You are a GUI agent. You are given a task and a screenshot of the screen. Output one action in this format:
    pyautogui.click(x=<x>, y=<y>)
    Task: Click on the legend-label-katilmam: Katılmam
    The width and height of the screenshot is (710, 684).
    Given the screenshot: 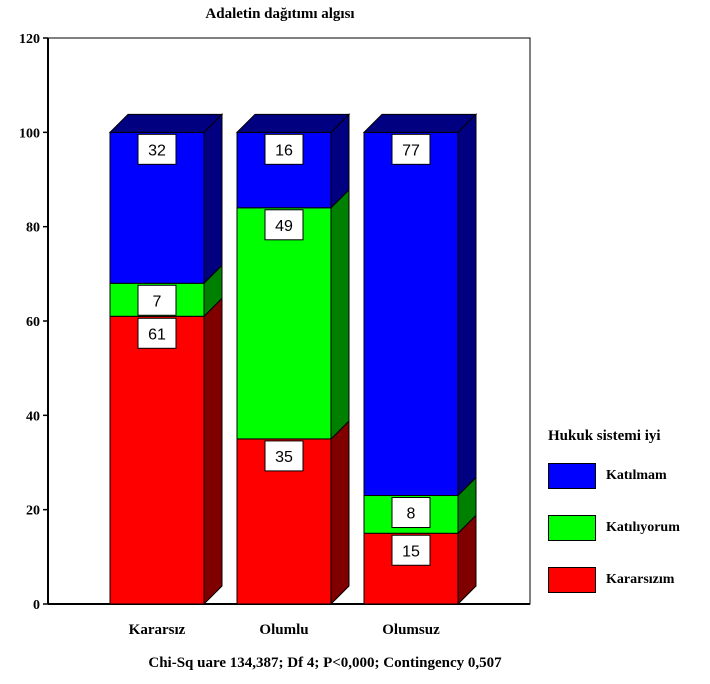 What is the action you would take?
    pyautogui.click(x=636, y=475)
    